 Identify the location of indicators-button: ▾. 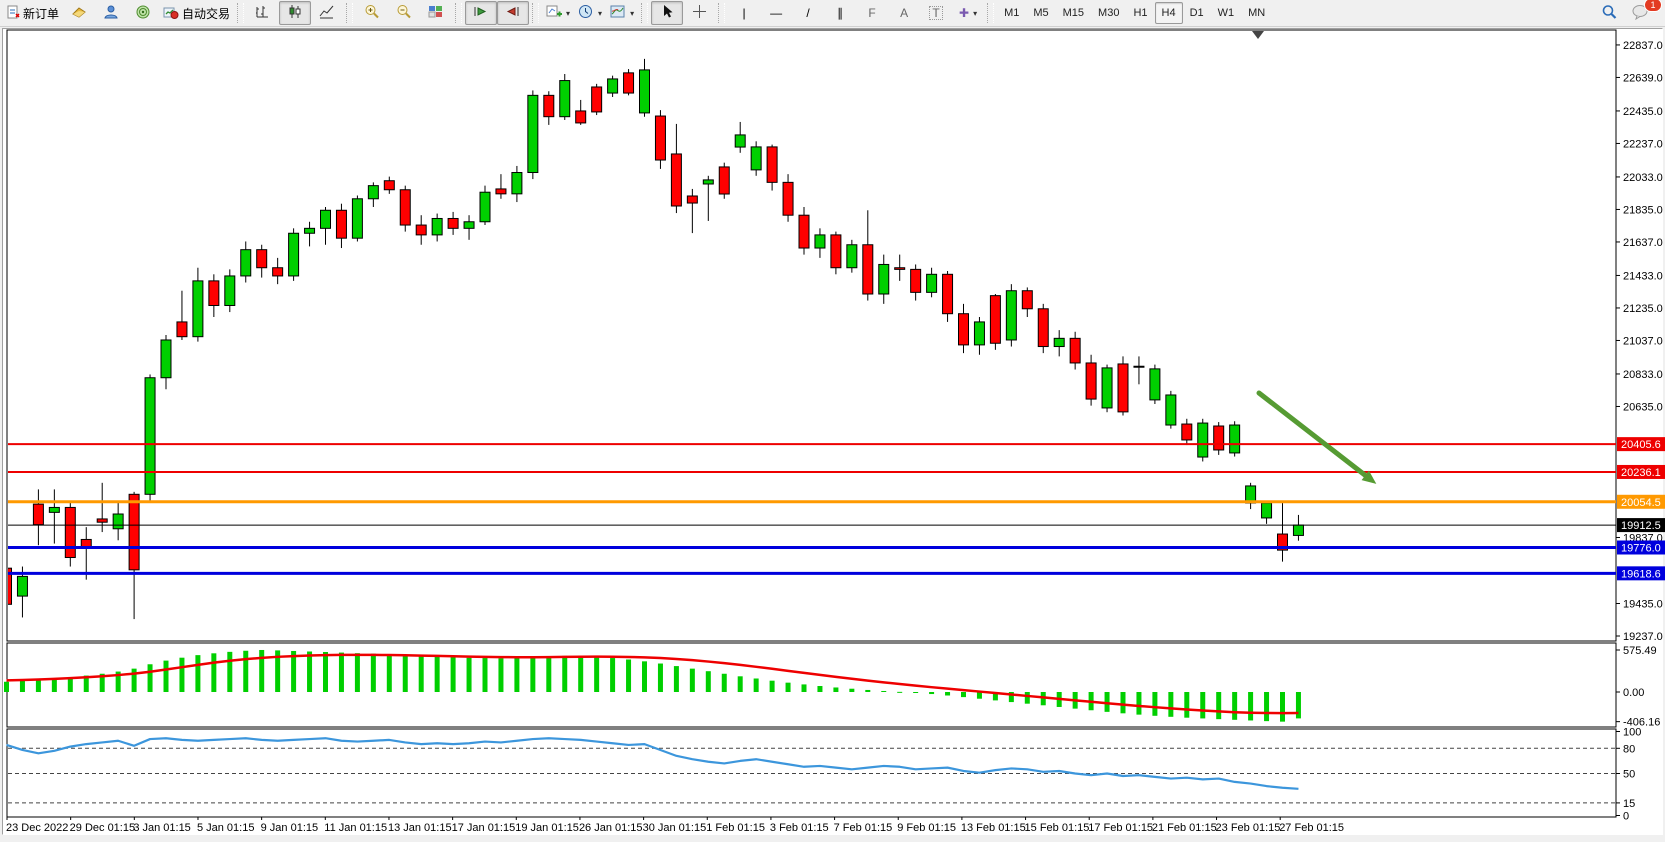
(558, 13).